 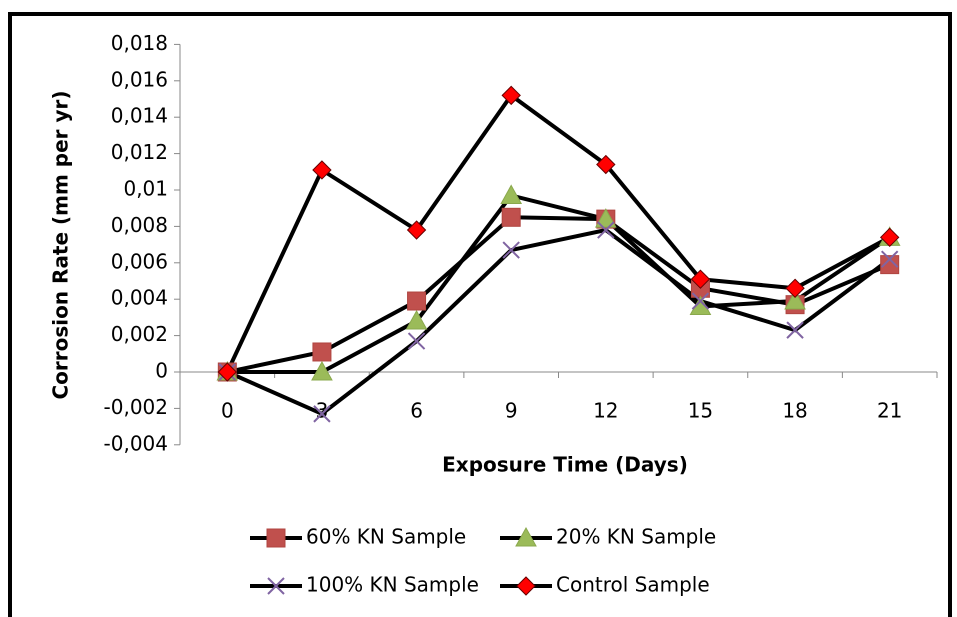 I want to click on x-tick-label: 15, so click(x=700, y=411).